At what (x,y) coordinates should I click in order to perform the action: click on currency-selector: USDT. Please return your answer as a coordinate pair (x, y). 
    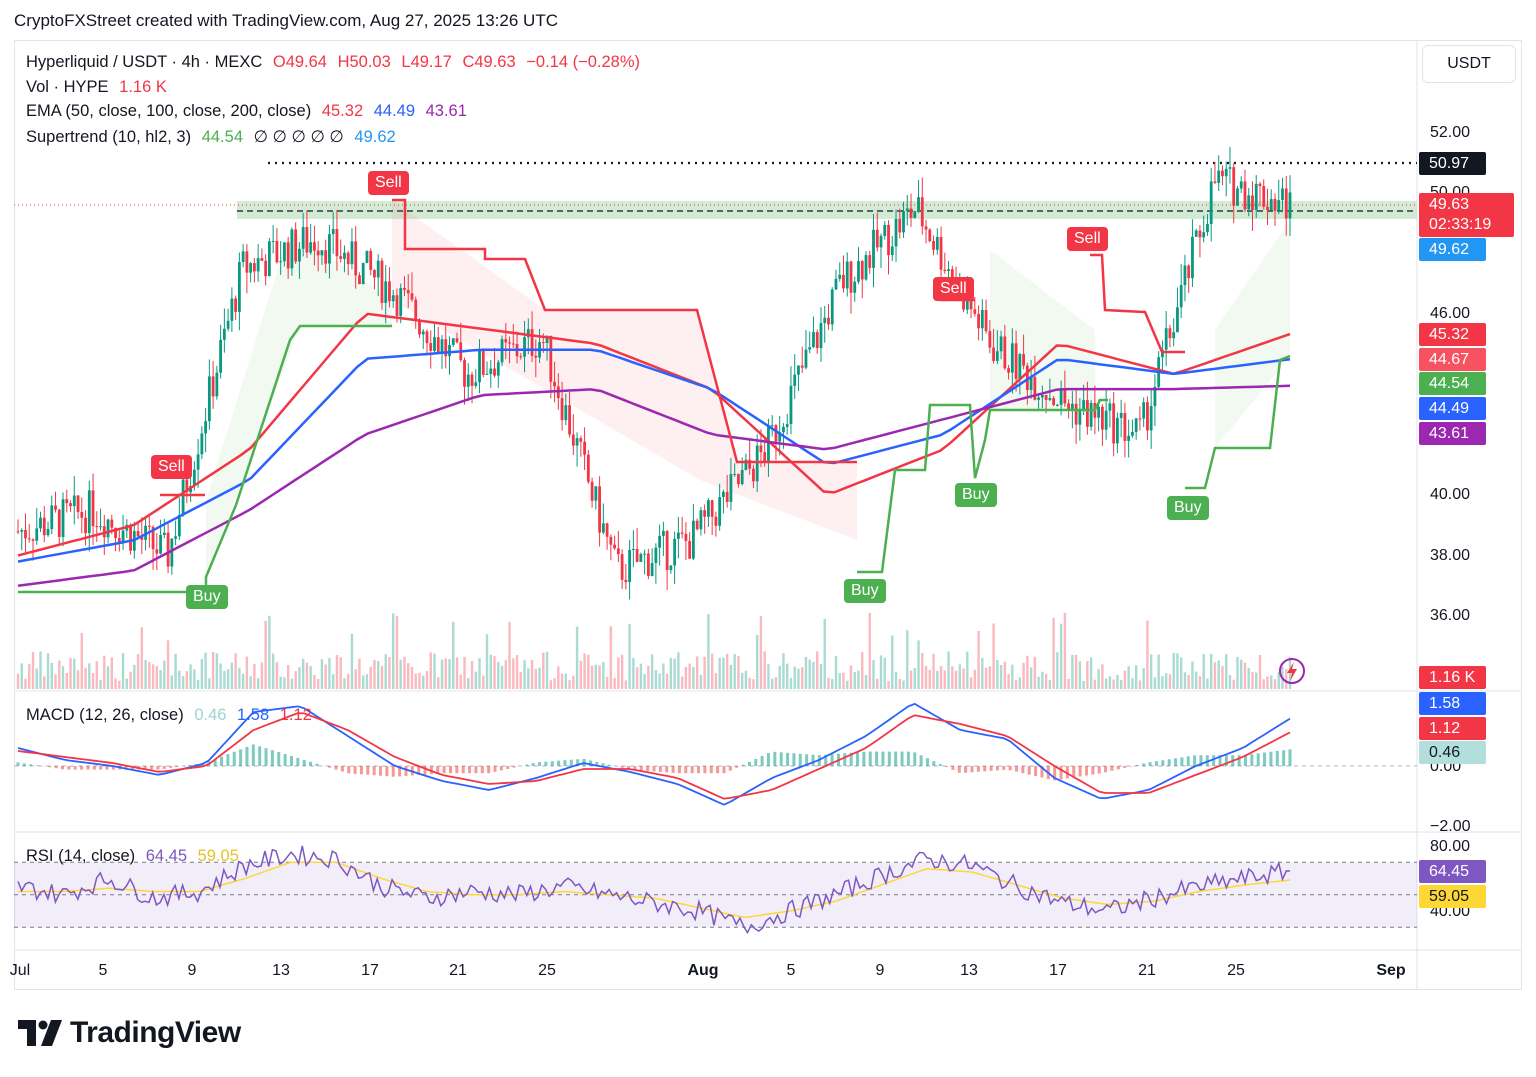
    Looking at the image, I should click on (1469, 64).